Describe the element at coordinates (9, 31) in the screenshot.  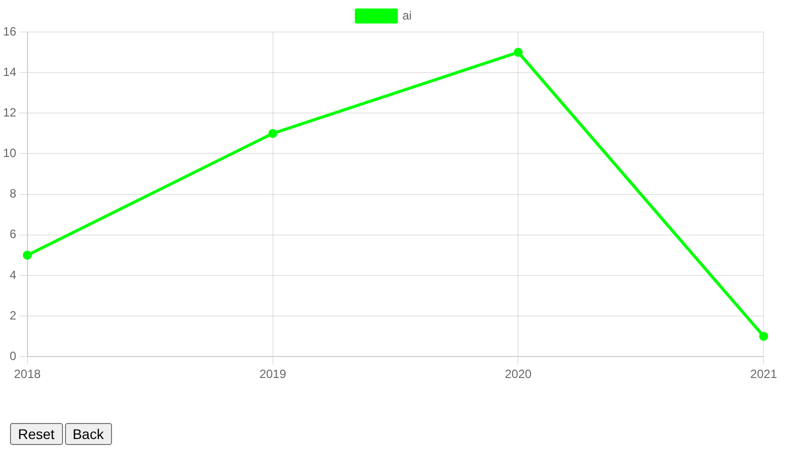
I see `y-tick-label: 16` at that location.